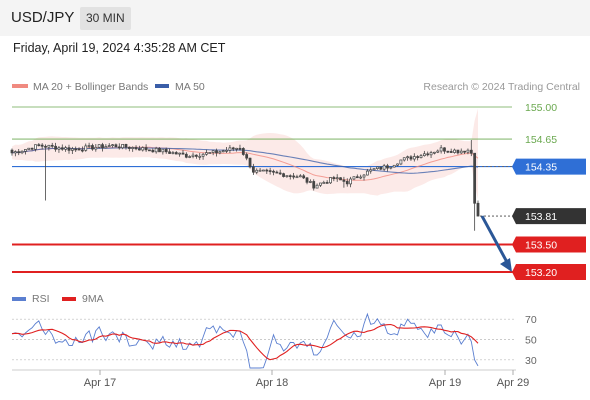  What do you see at coordinates (541, 273) in the screenshot?
I see `support-label: 153.20` at bounding box center [541, 273].